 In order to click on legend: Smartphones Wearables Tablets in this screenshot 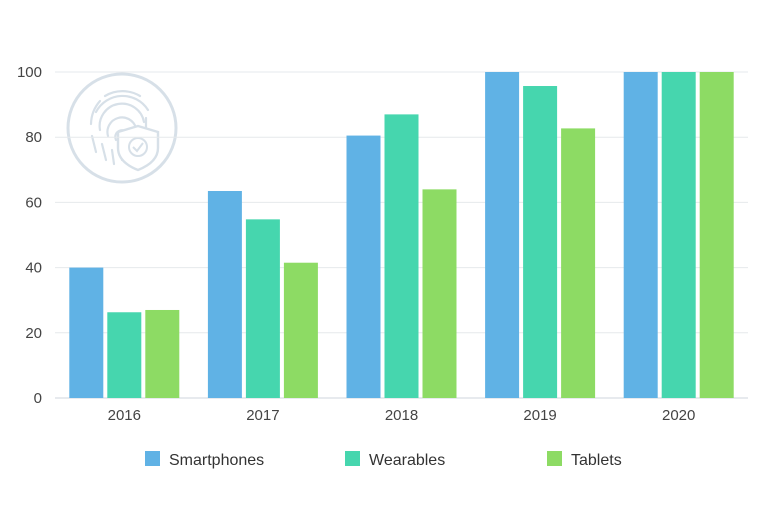, I will do `click(383, 460)`.